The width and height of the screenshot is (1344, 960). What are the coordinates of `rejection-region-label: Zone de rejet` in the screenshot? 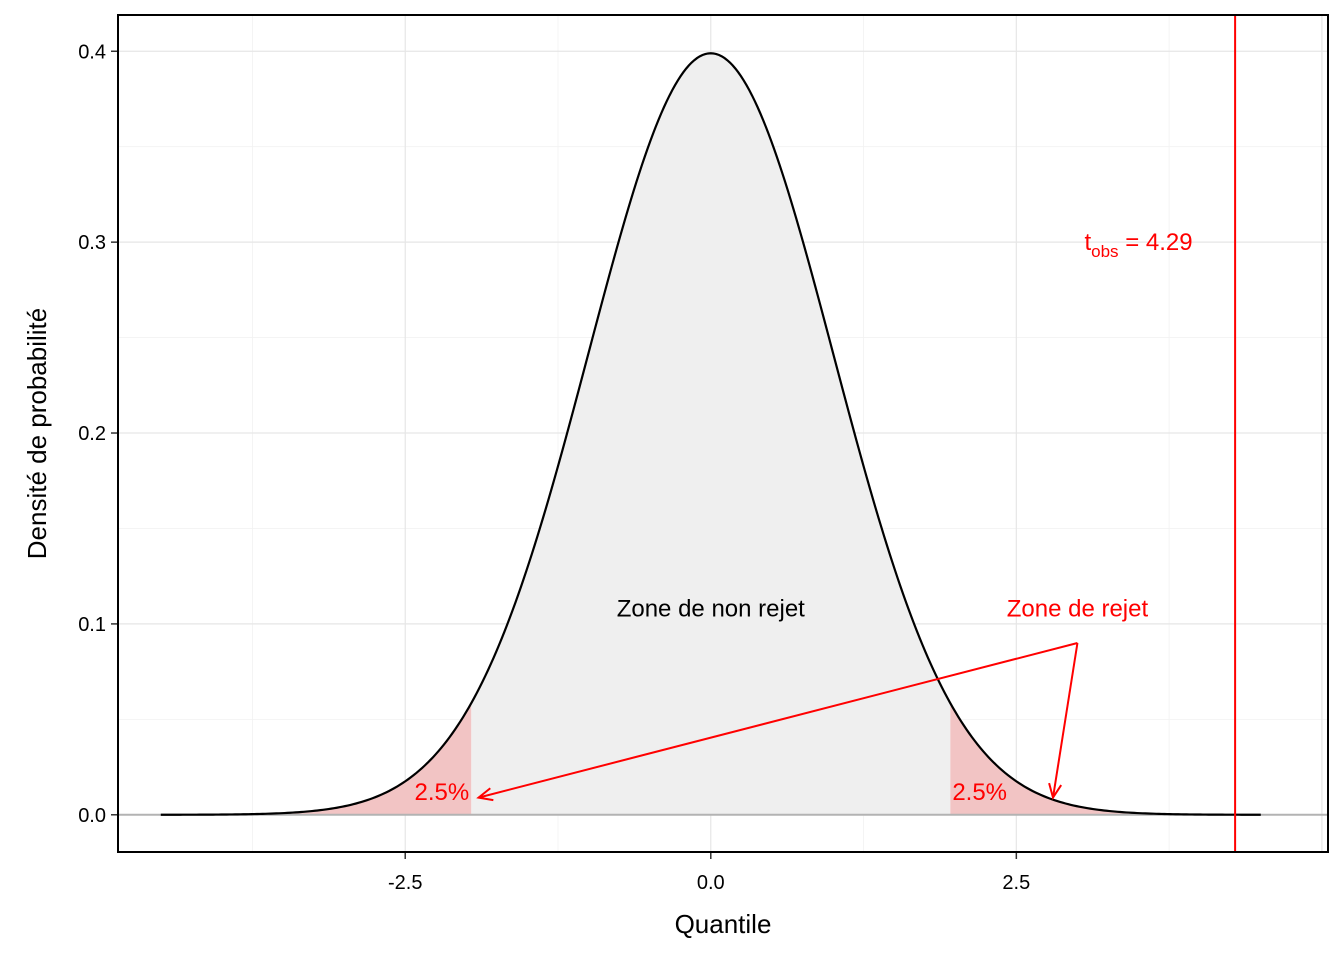 It's located at (1078, 609).